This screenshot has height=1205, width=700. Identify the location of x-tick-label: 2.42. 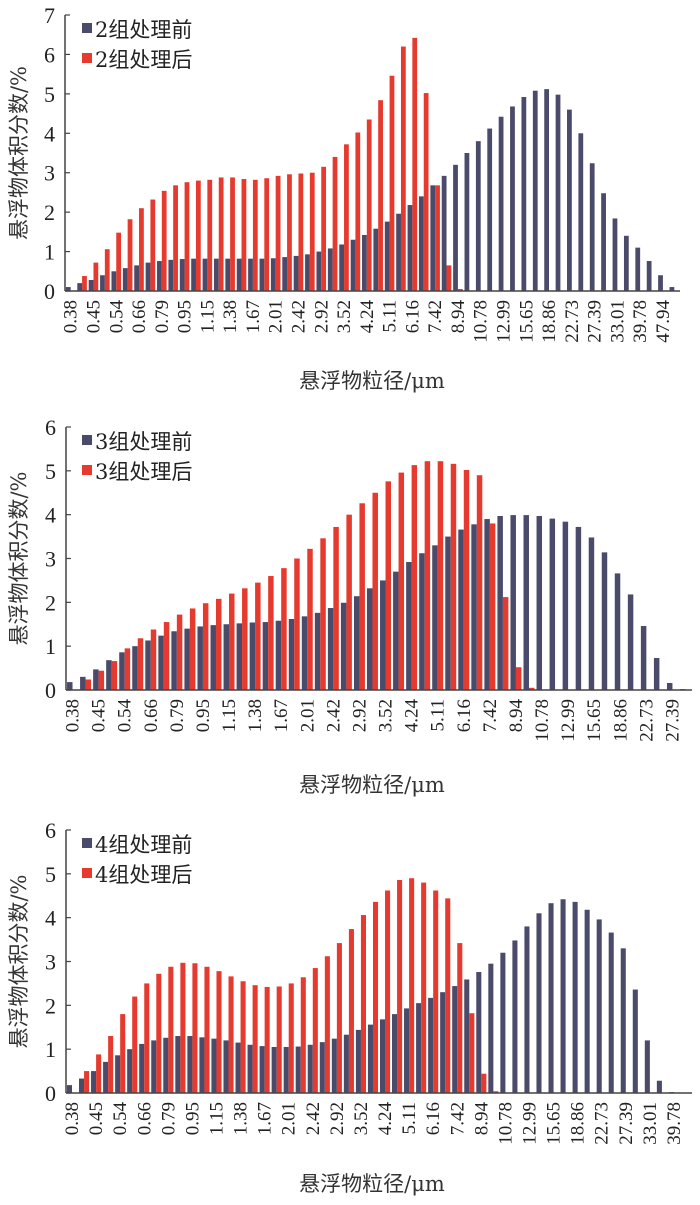
(298, 316).